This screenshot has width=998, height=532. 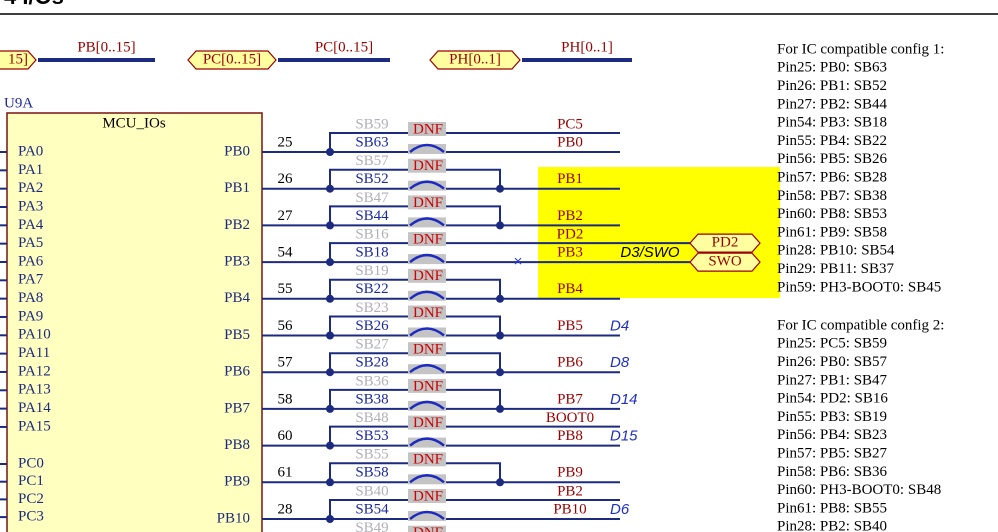 What do you see at coordinates (372, 216) in the screenshot?
I see `bridge-ref: SB44` at bounding box center [372, 216].